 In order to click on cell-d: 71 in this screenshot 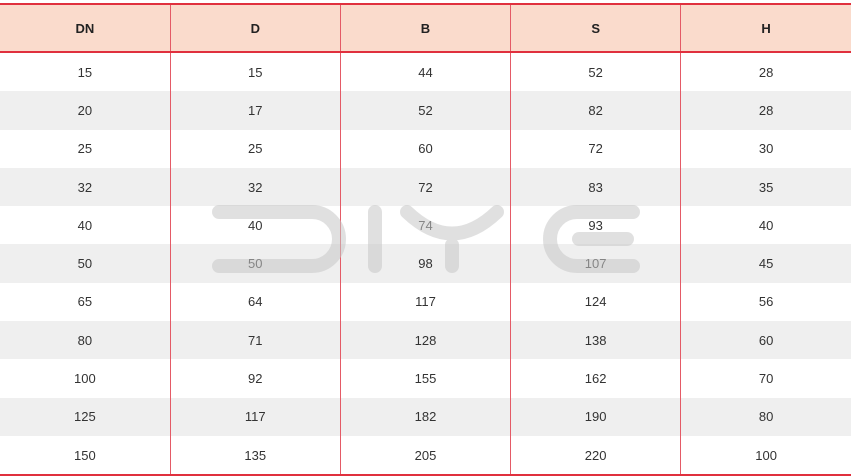, I will do `click(255, 340)`.